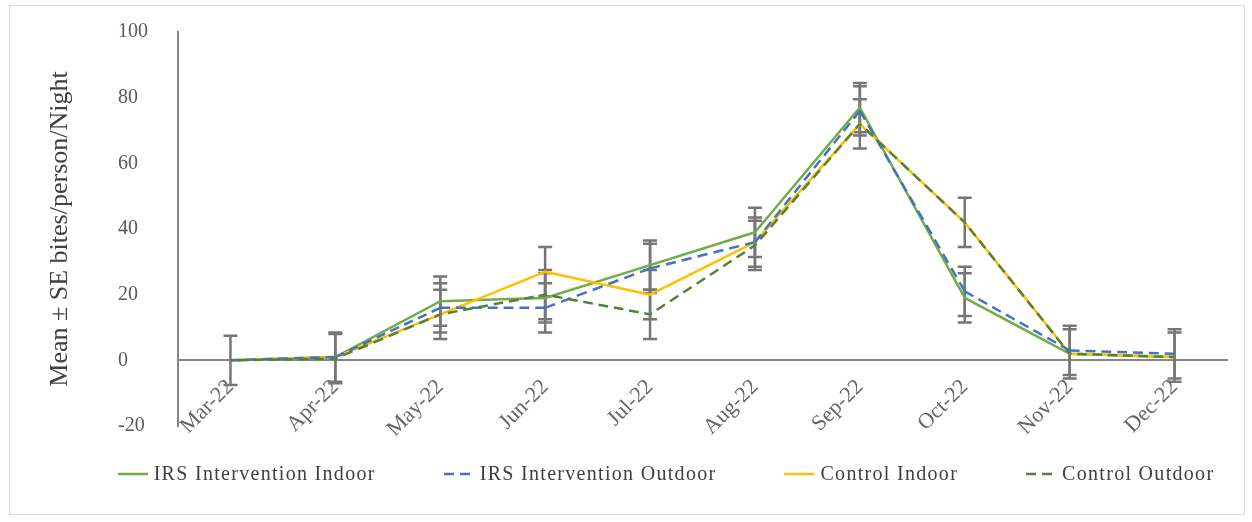 This screenshot has width=1252, height=522. I want to click on y-tick-label: 40, so click(128, 227).